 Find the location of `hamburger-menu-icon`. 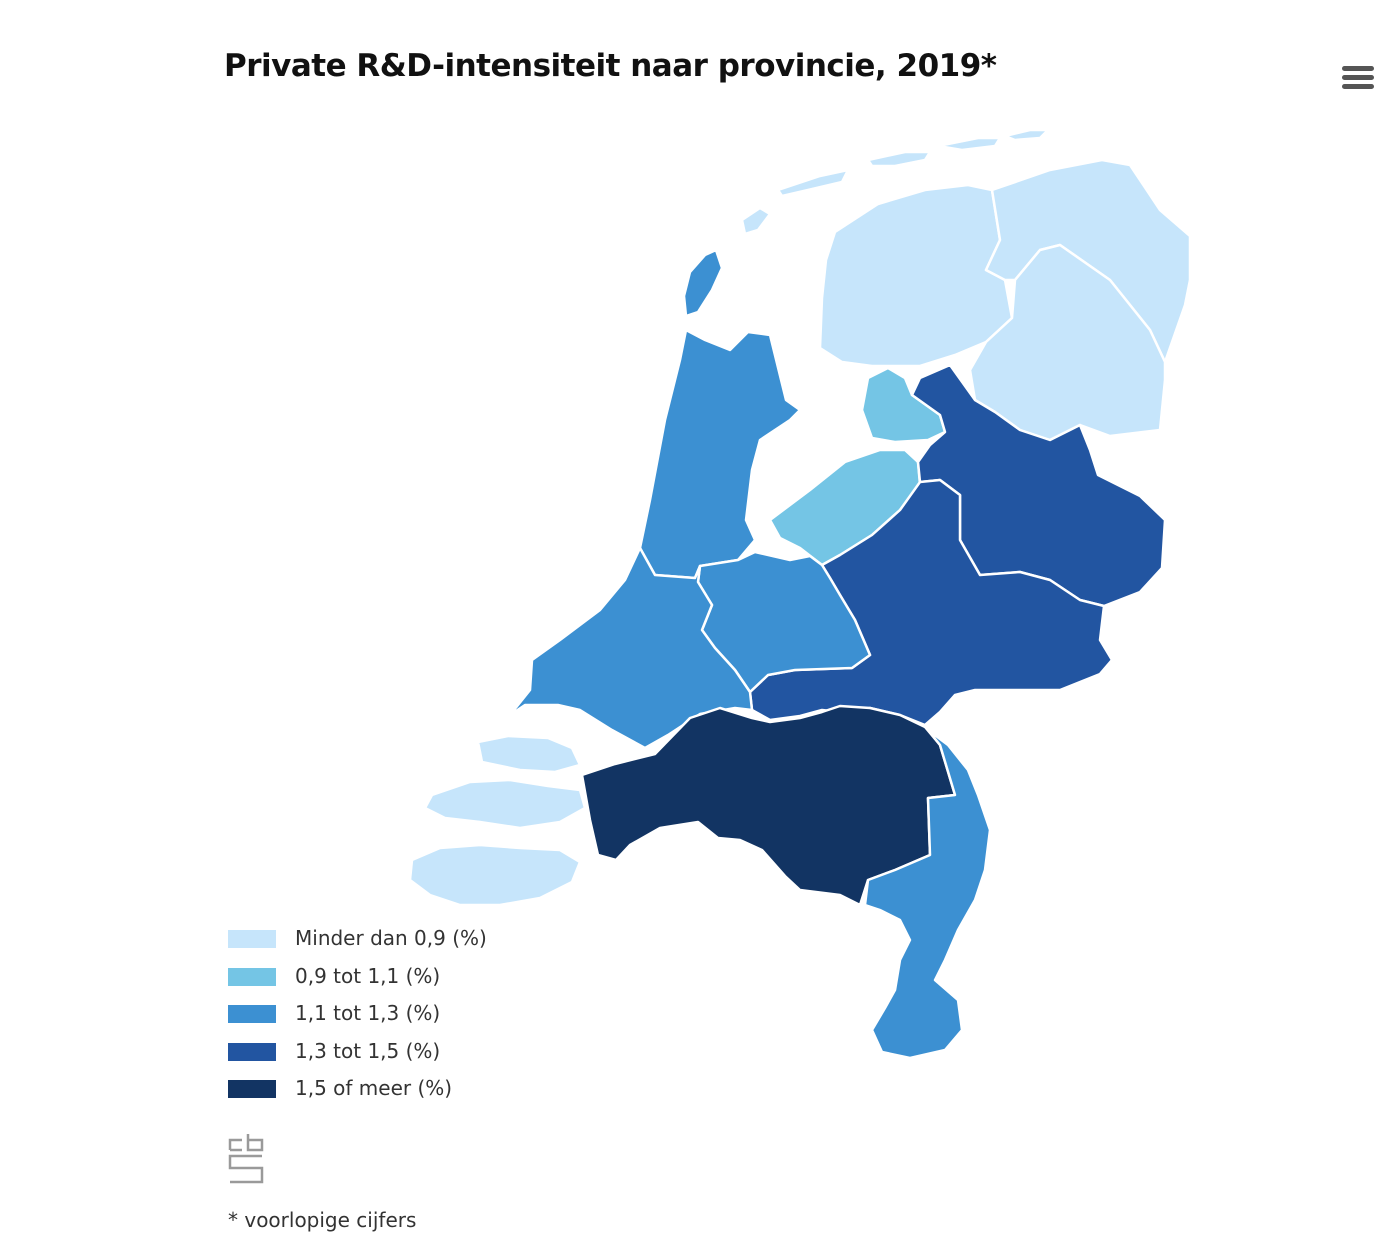

hamburger-menu-icon is located at coordinates (1358, 79).